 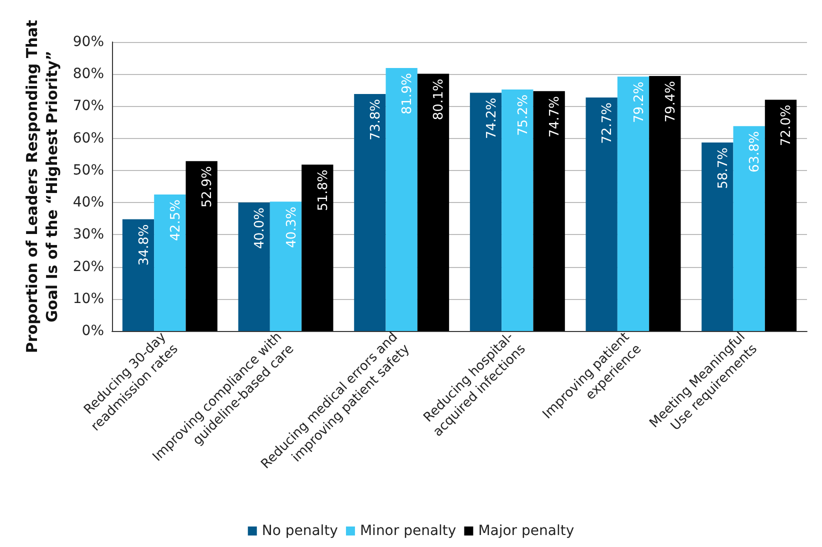 I want to click on data-label: 63.8%, so click(x=755, y=151).